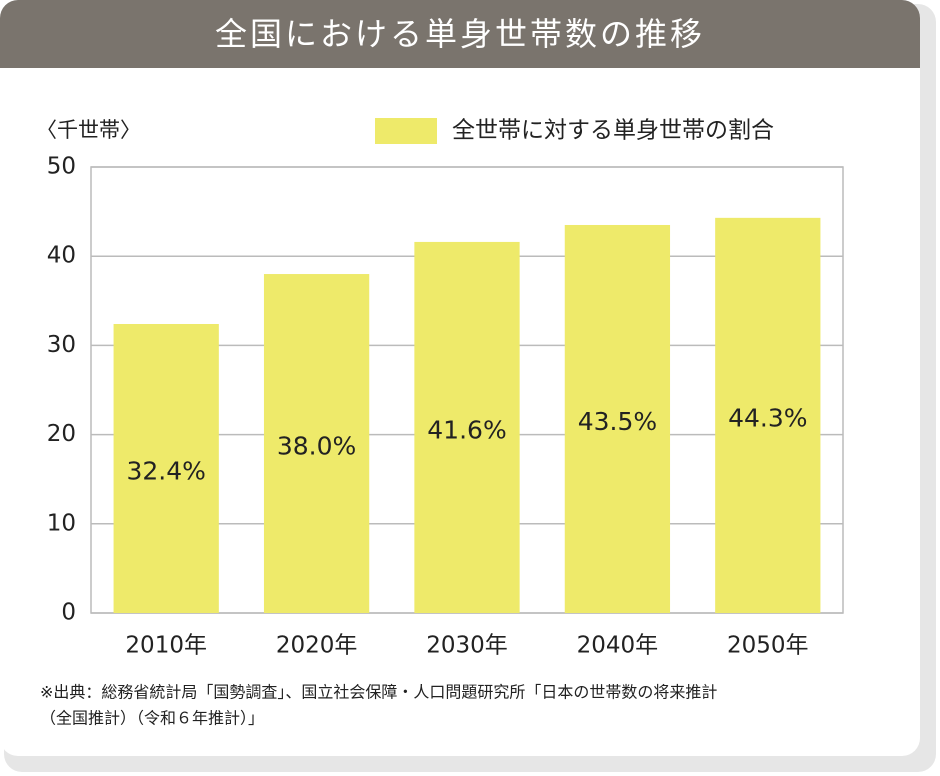  What do you see at coordinates (768, 646) in the screenshot?
I see `x-tick-label: 2050年` at bounding box center [768, 646].